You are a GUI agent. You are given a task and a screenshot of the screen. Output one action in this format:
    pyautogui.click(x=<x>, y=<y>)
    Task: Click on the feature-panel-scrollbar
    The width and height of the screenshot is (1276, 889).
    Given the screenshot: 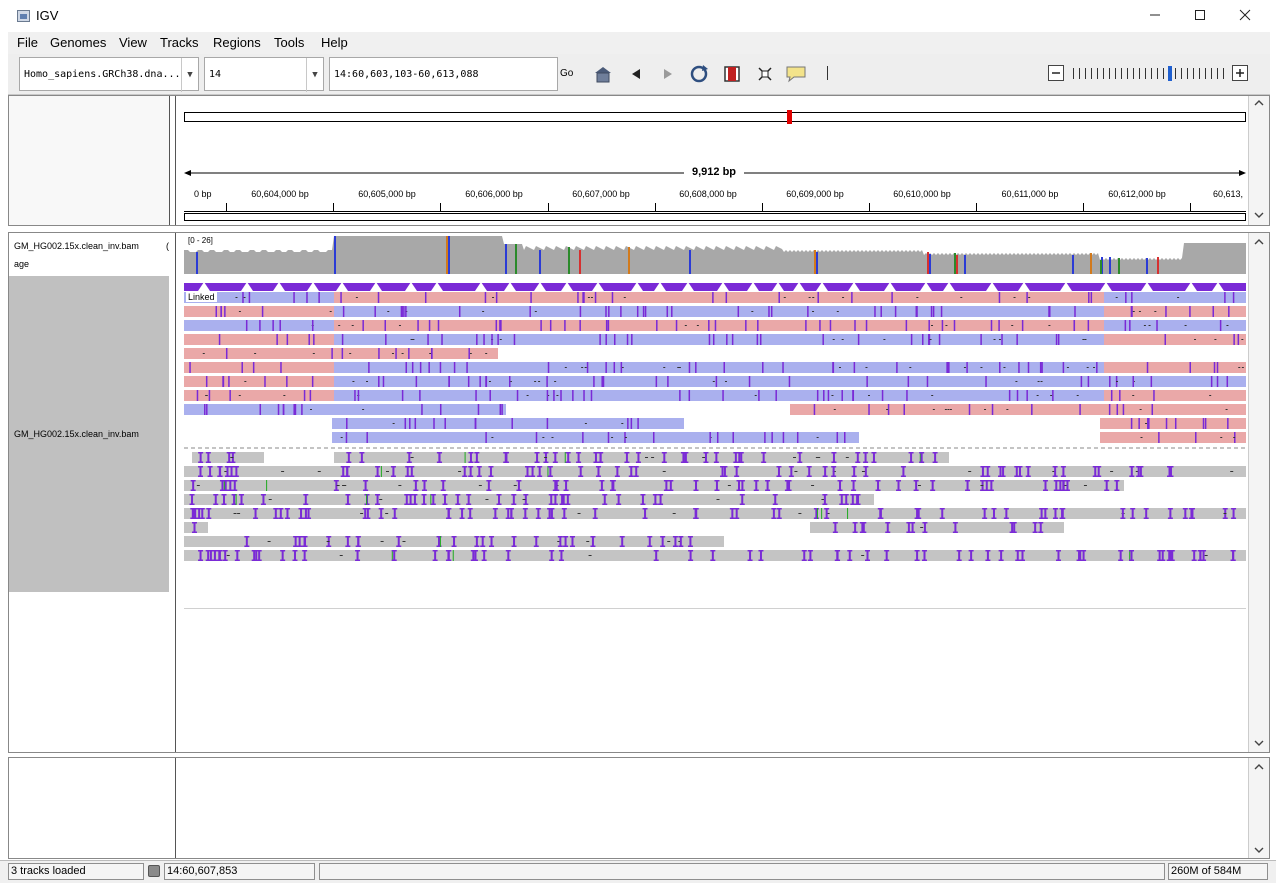 What is the action you would take?
    pyautogui.click(x=1258, y=808)
    